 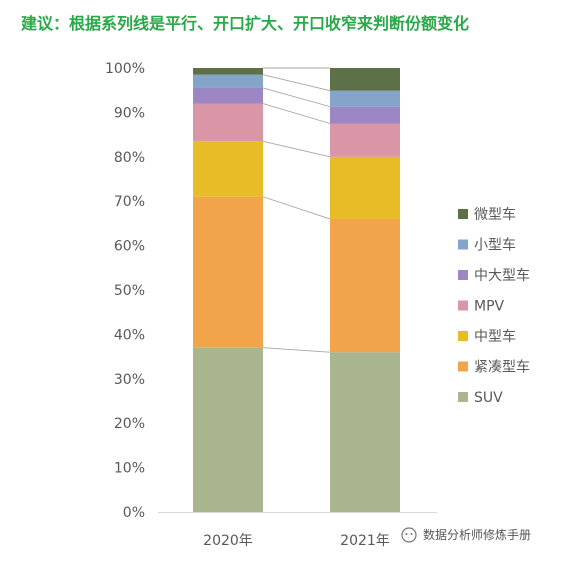 What do you see at coordinates (502, 275) in the screenshot?
I see `legend-label: 中大型车` at bounding box center [502, 275].